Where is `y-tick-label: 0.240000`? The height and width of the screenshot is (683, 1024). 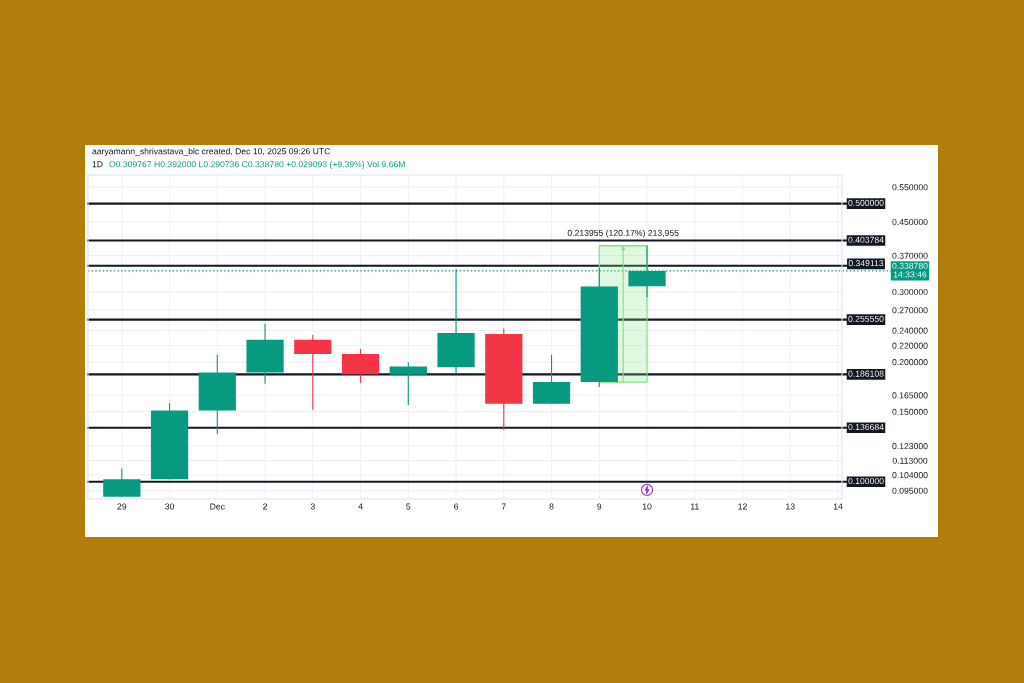 y-tick-label: 0.240000 is located at coordinates (910, 330).